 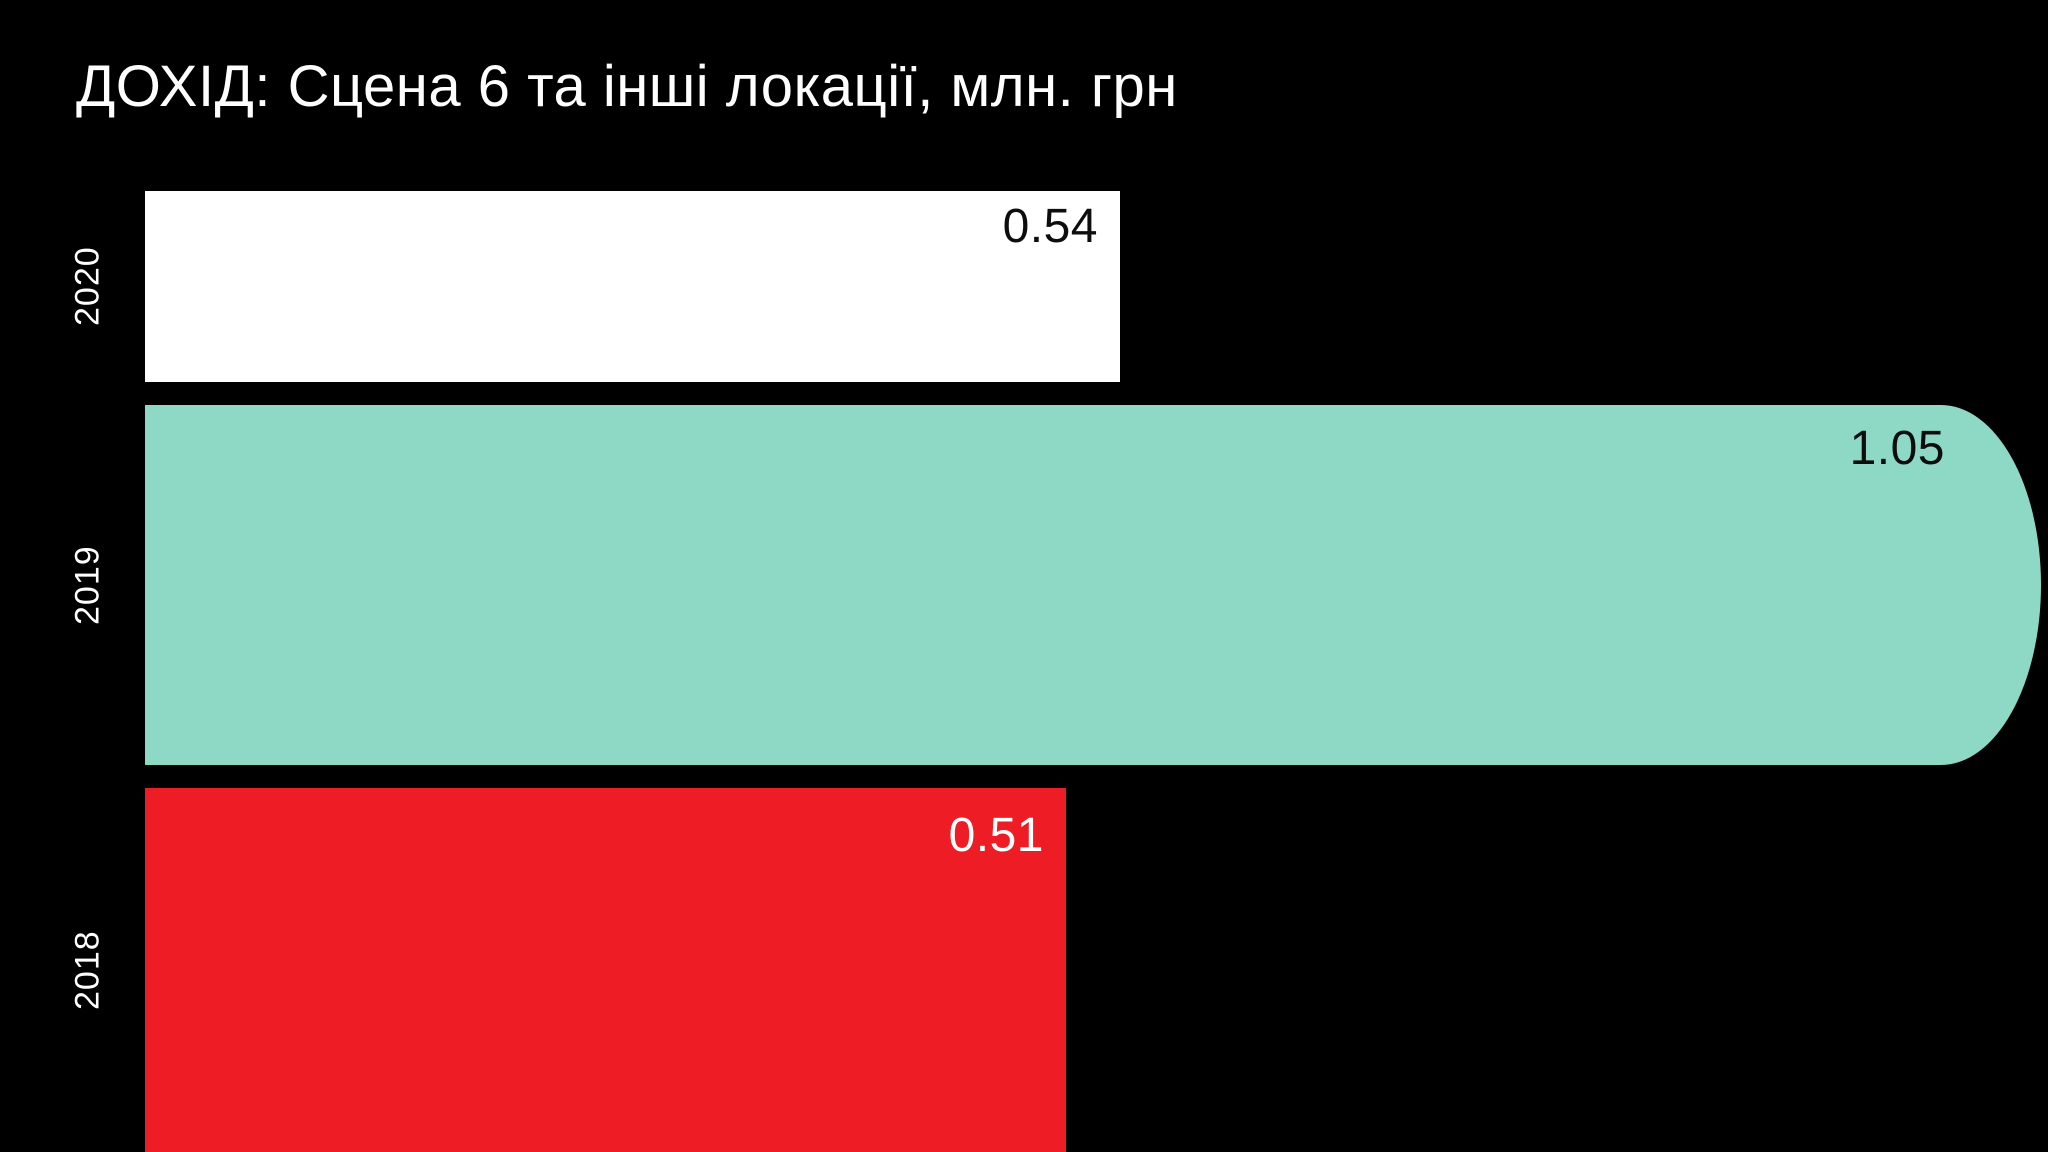 I want to click on chart-title: ДОХІД: Сцена 6 та інші локації, млн. грн, so click(x=627, y=86).